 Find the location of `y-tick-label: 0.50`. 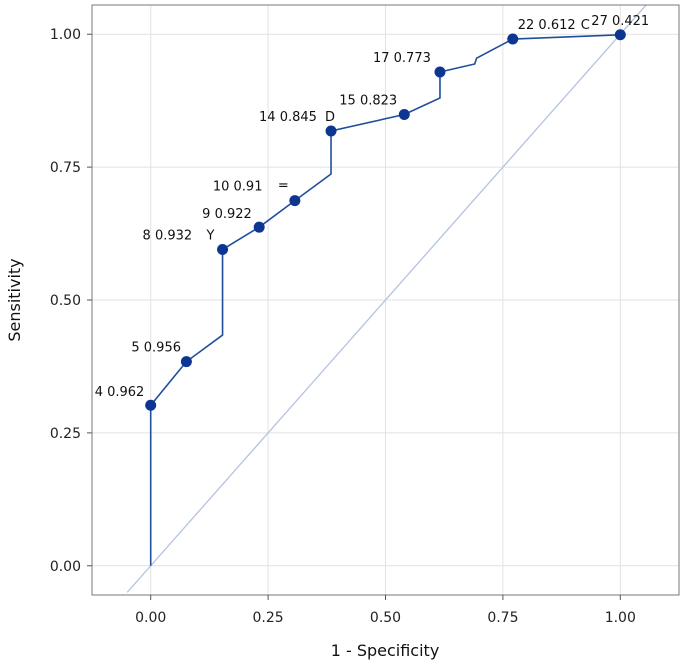

y-tick-label: 0.50 is located at coordinates (65, 301).